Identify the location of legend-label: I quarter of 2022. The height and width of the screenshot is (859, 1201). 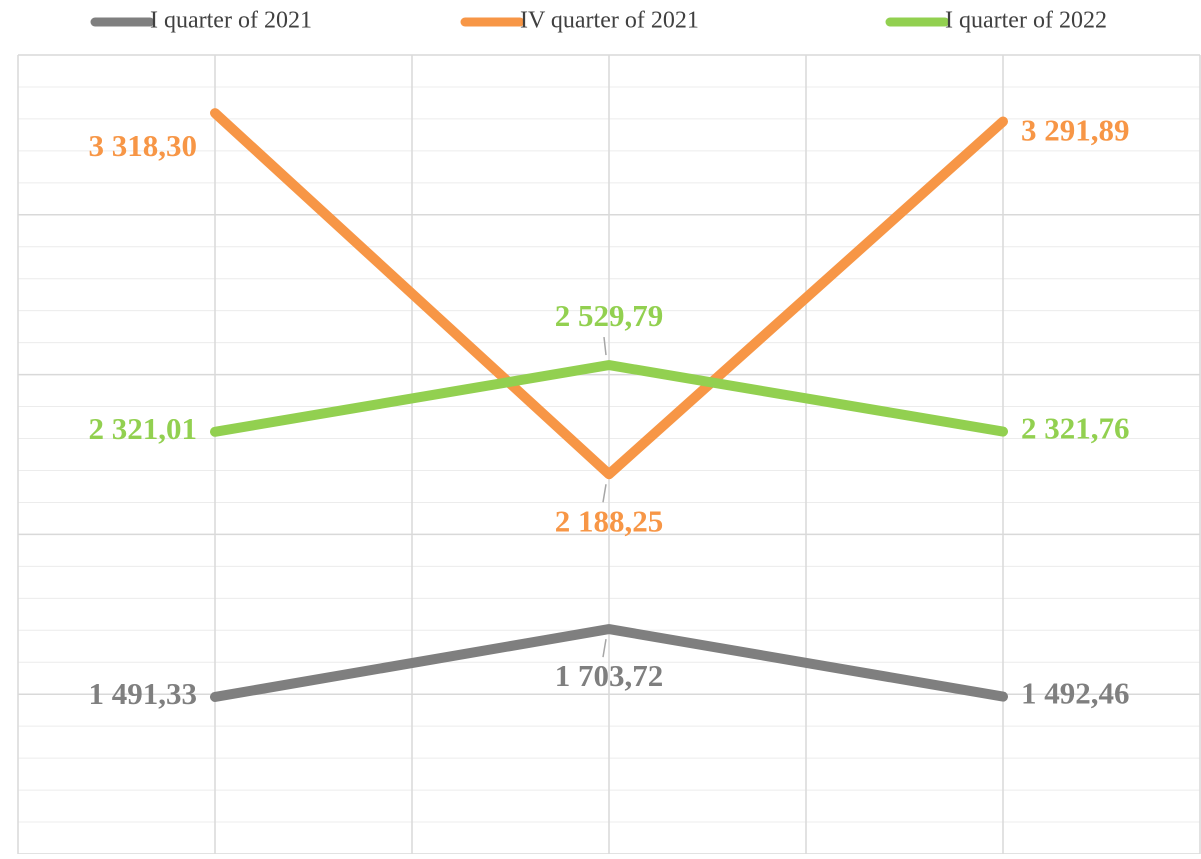
(1026, 21).